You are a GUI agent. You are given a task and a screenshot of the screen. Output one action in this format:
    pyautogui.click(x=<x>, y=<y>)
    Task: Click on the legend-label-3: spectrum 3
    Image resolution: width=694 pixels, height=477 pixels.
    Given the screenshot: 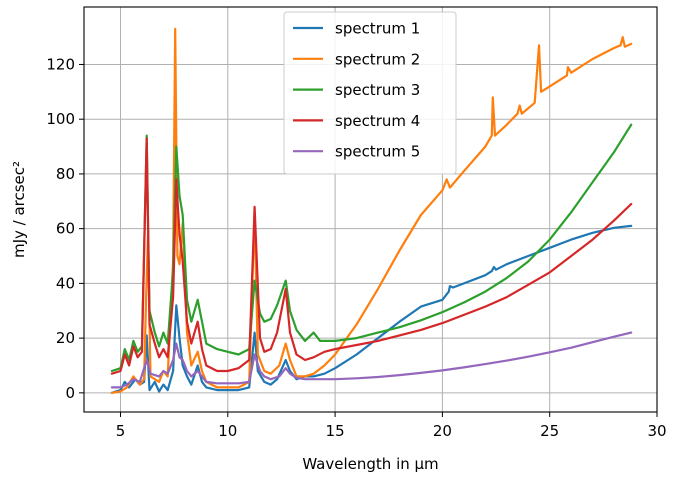 What is the action you would take?
    pyautogui.click(x=377, y=90)
    